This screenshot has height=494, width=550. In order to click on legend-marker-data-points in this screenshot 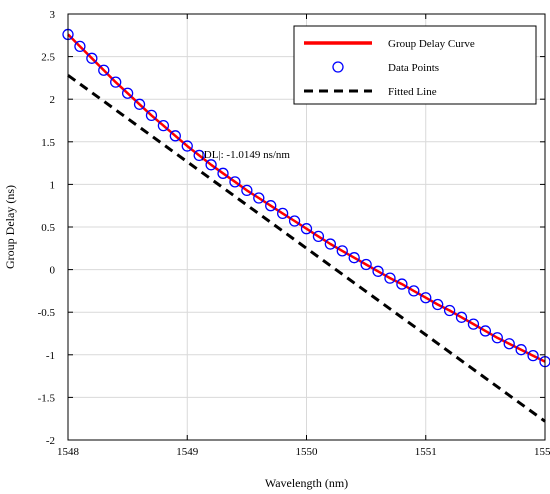, I will do `click(338, 67)`.